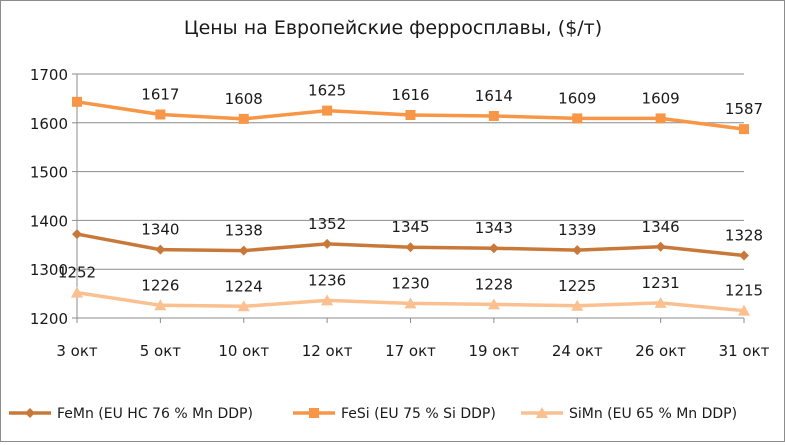 This screenshot has width=785, height=445. I want to click on data-label: 1226, so click(160, 285).